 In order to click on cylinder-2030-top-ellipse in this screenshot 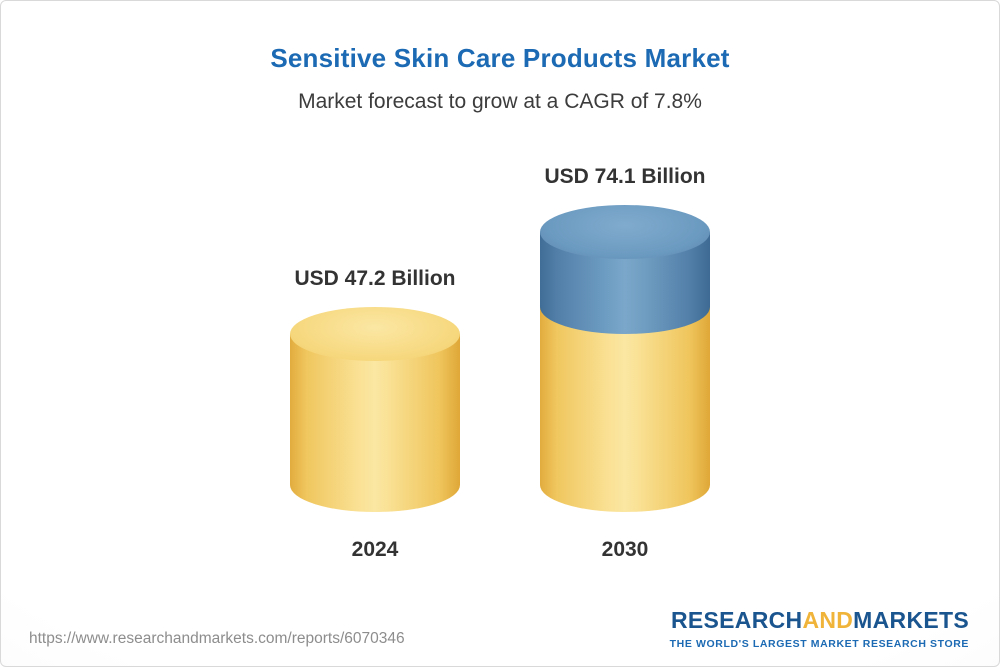, I will do `click(625, 232)`.